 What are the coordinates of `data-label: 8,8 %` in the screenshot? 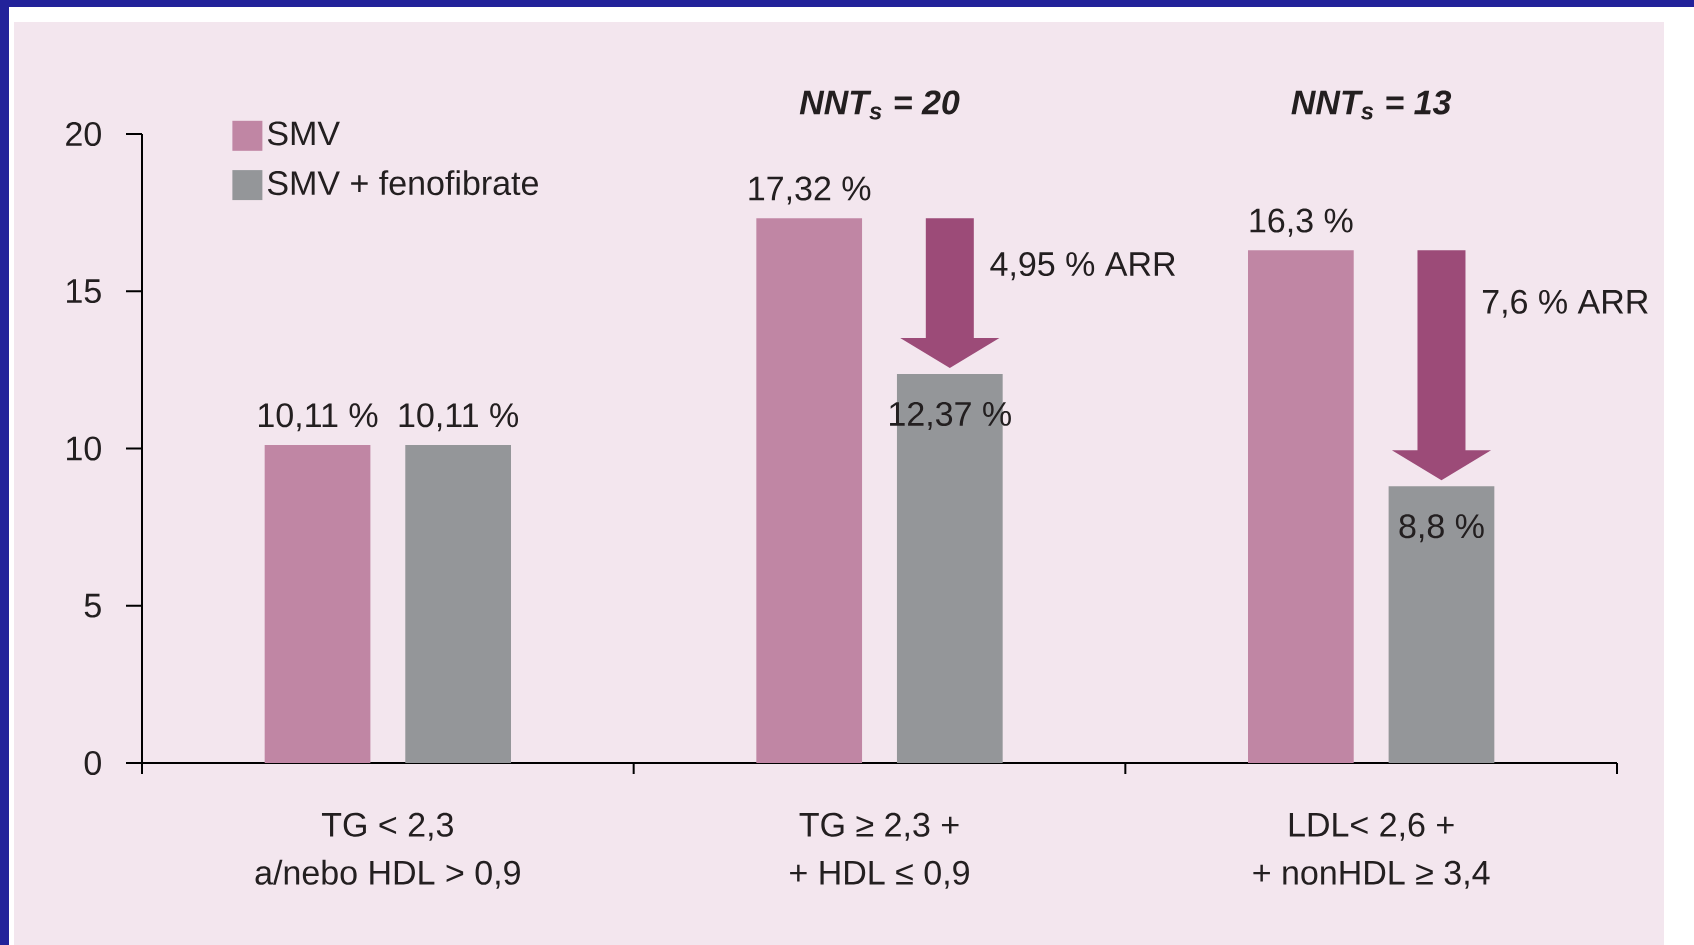 It's located at (1441, 528).